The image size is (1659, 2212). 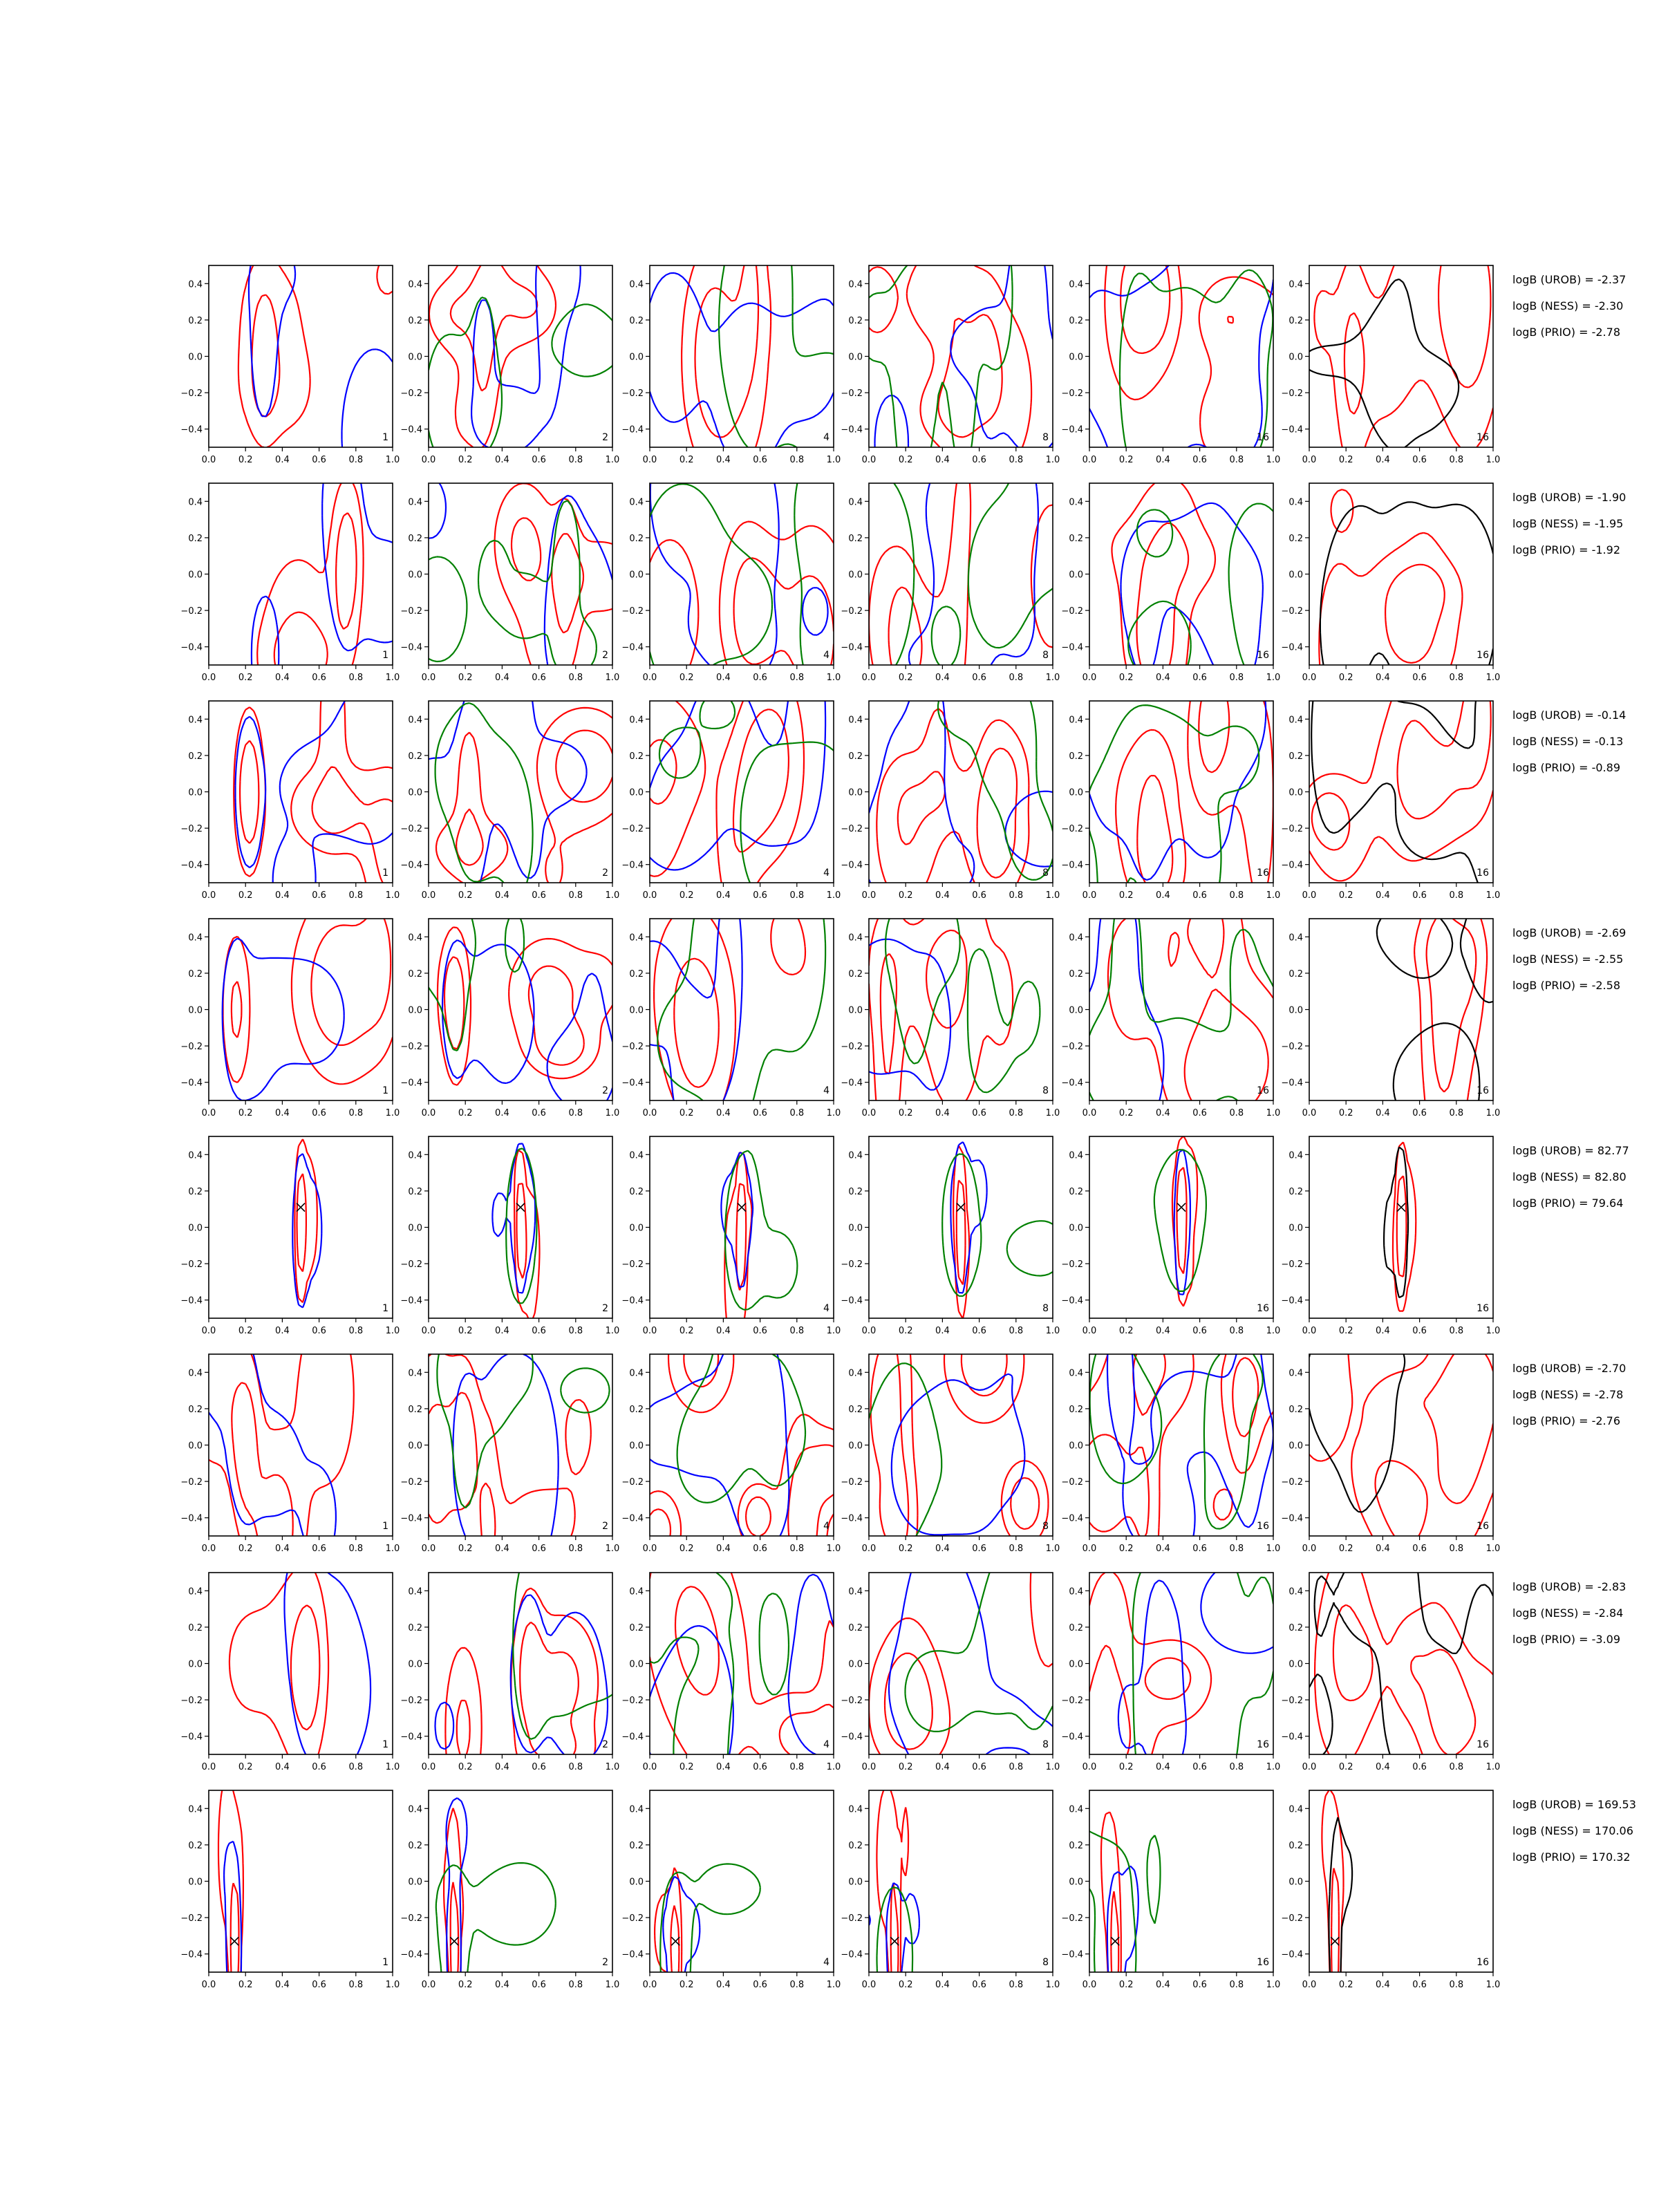 What do you see at coordinates (1181, 1207) in the screenshot?
I see `true-value-marker` at bounding box center [1181, 1207].